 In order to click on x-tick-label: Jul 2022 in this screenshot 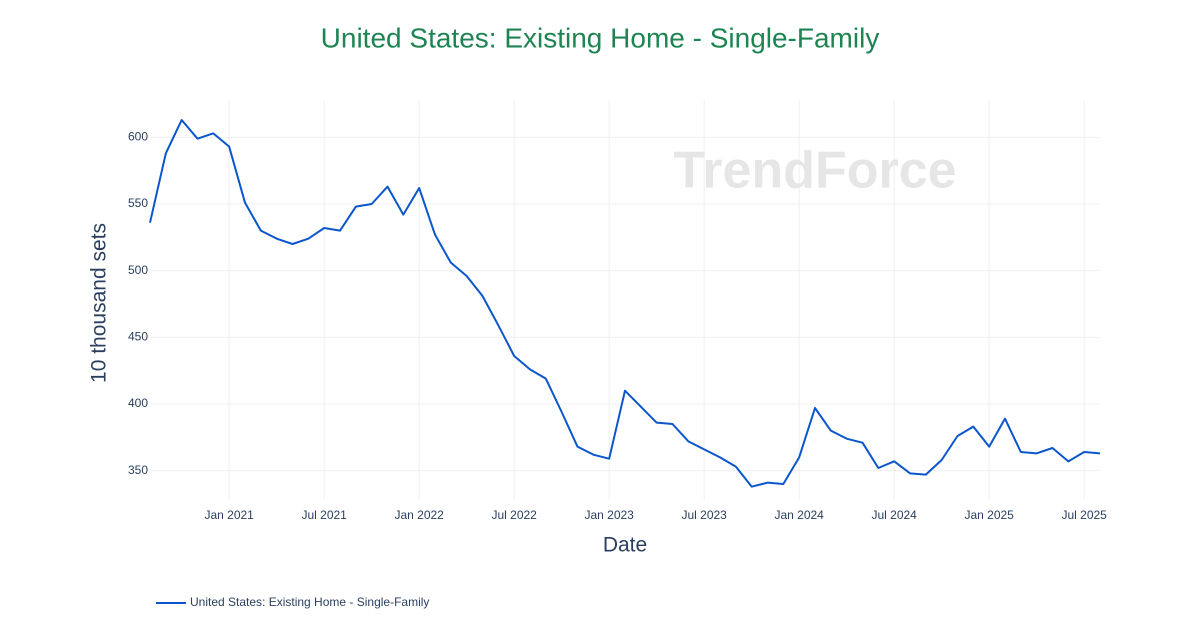, I will do `click(514, 515)`.